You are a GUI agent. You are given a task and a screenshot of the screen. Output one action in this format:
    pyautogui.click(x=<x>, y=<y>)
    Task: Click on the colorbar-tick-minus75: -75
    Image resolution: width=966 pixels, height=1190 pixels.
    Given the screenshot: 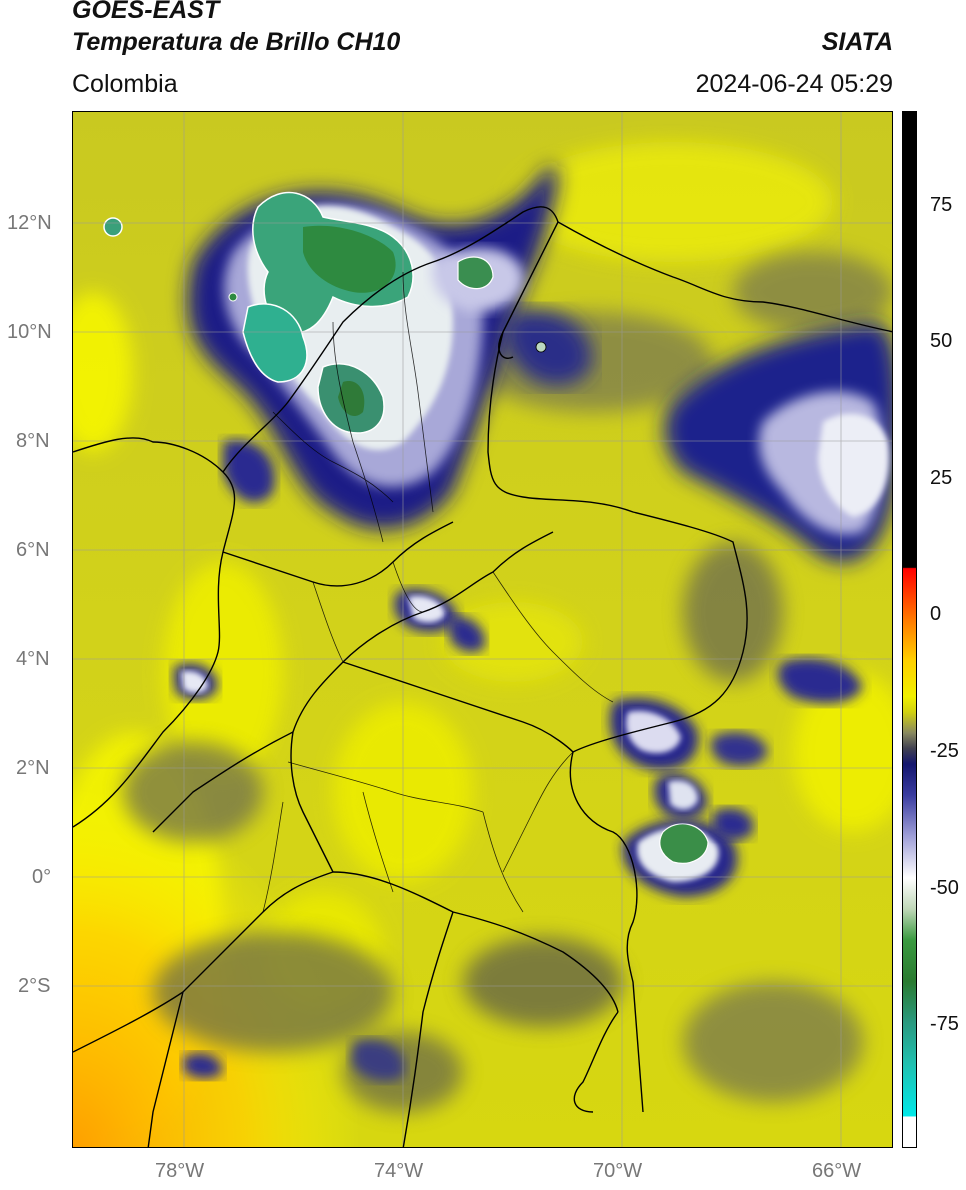 What is the action you would take?
    pyautogui.click(x=944, y=1024)
    